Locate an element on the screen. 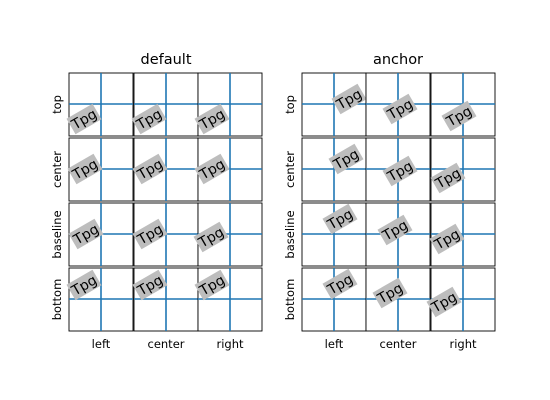  cell-anchor-baseline-right: Tpg is located at coordinates (462, 234).